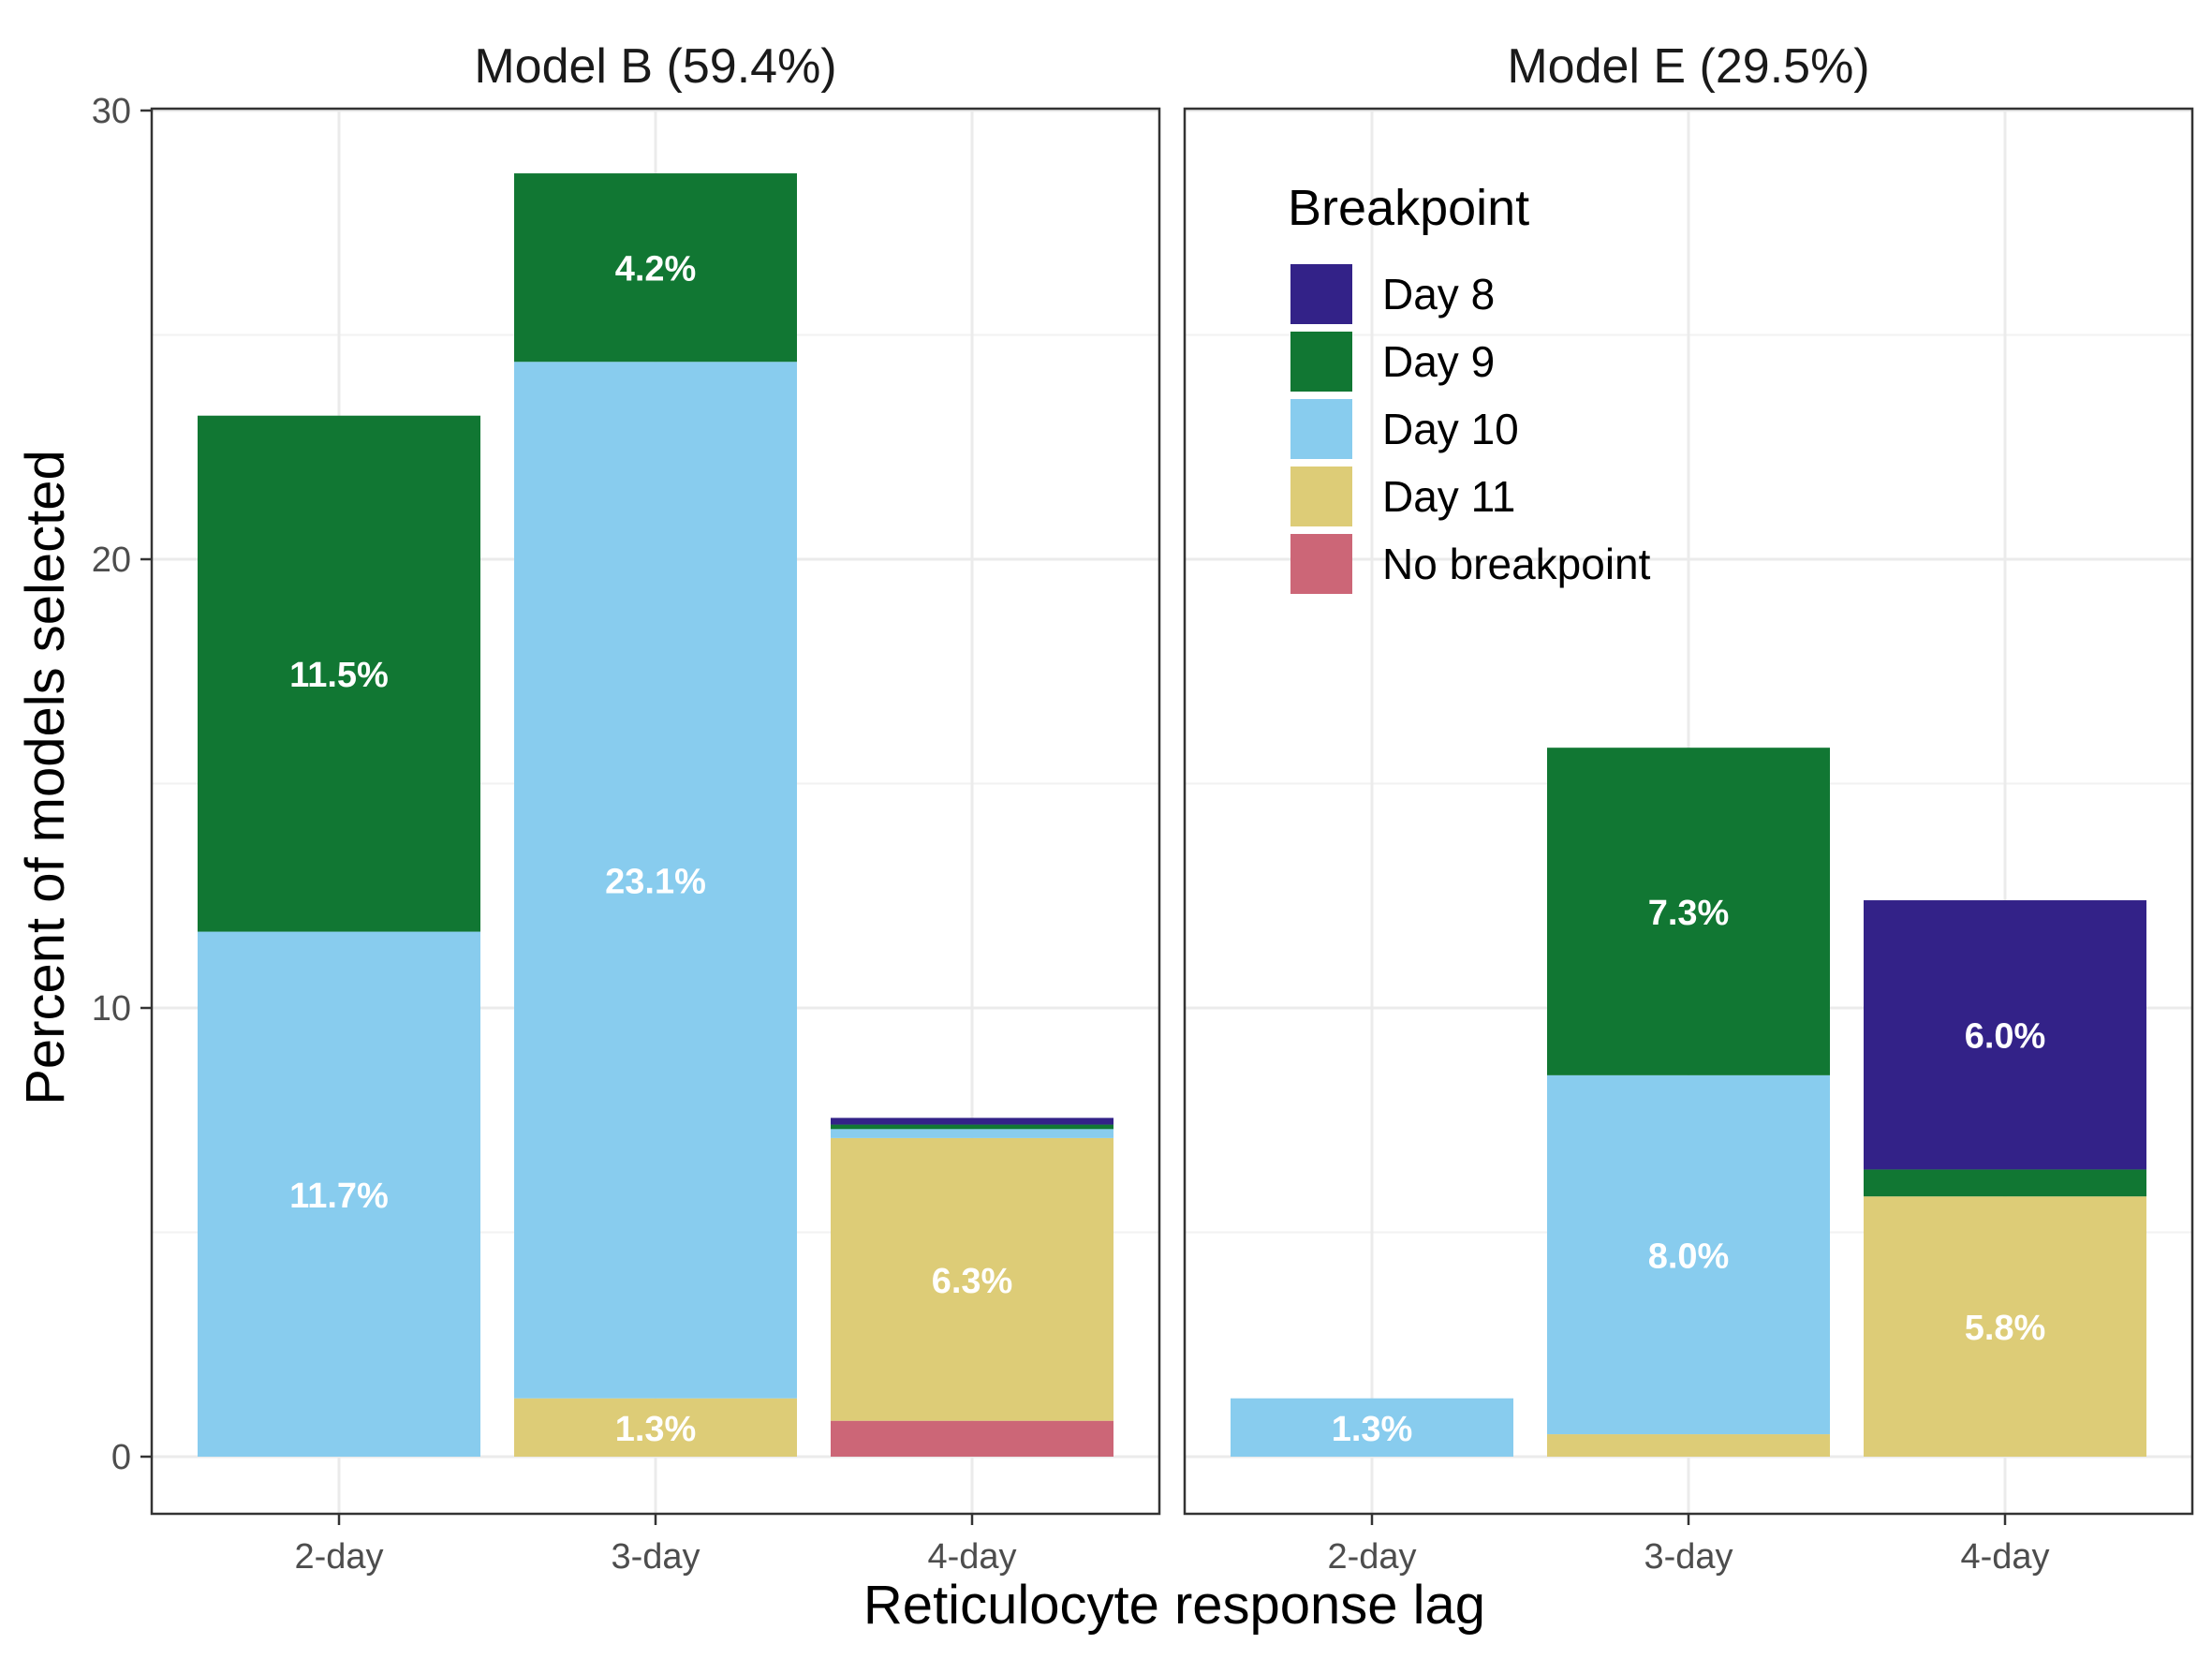  I want to click on x-axis-title: Reticulocyte response lag, so click(1174, 1606).